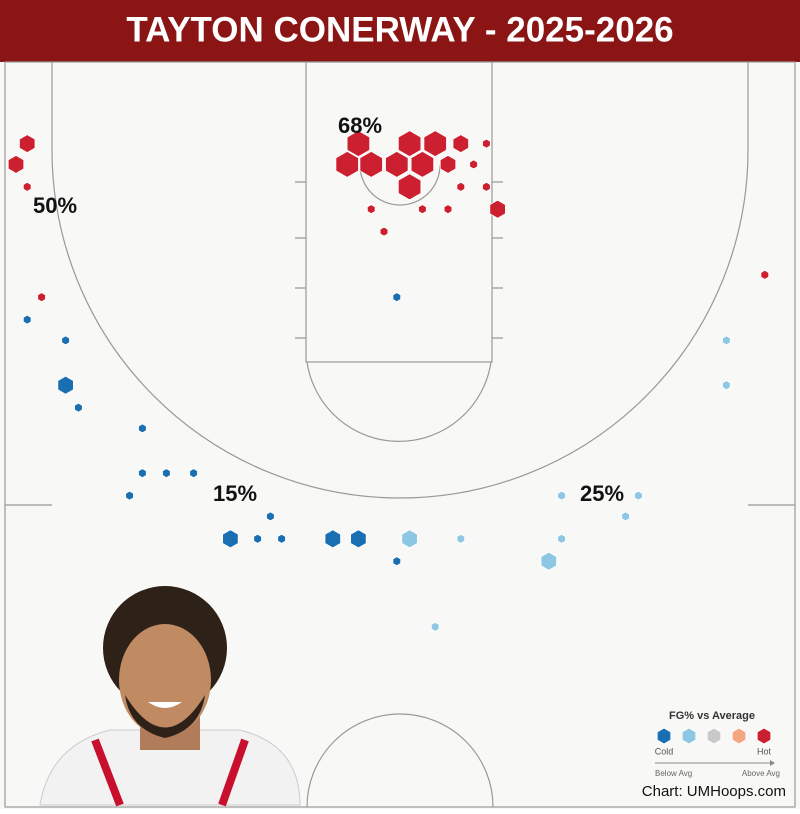 The width and height of the screenshot is (800, 814). What do you see at coordinates (772, 763) in the screenshot?
I see `legend-arrowhead` at bounding box center [772, 763].